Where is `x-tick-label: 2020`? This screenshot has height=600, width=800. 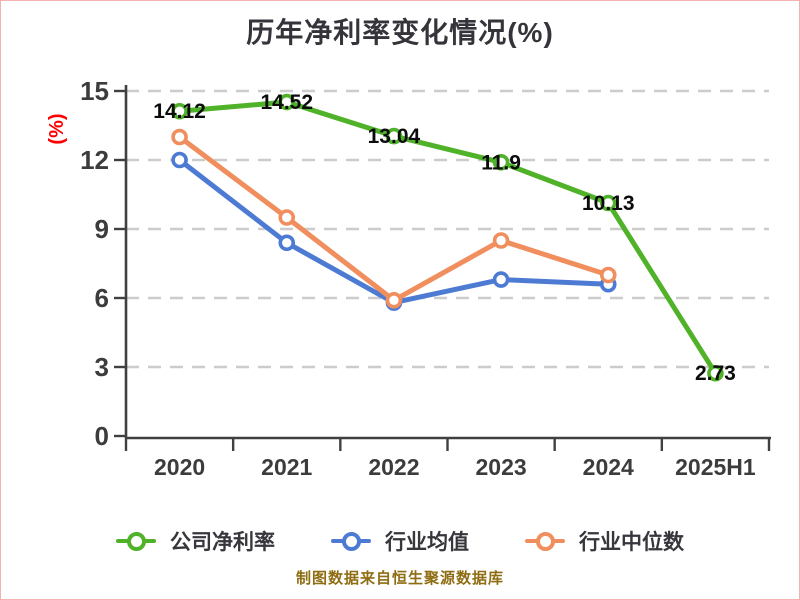
x-tick-label: 2020 is located at coordinates (179, 467).